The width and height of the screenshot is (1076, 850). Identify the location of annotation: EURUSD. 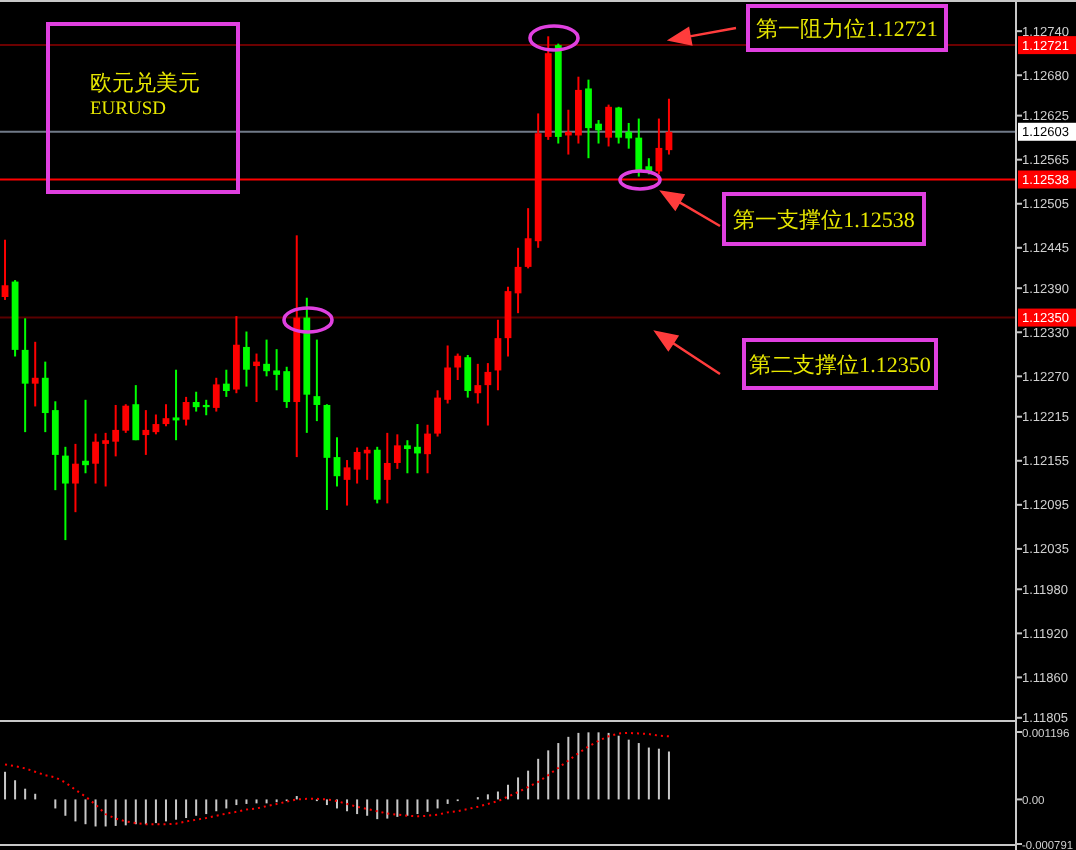
(128, 110).